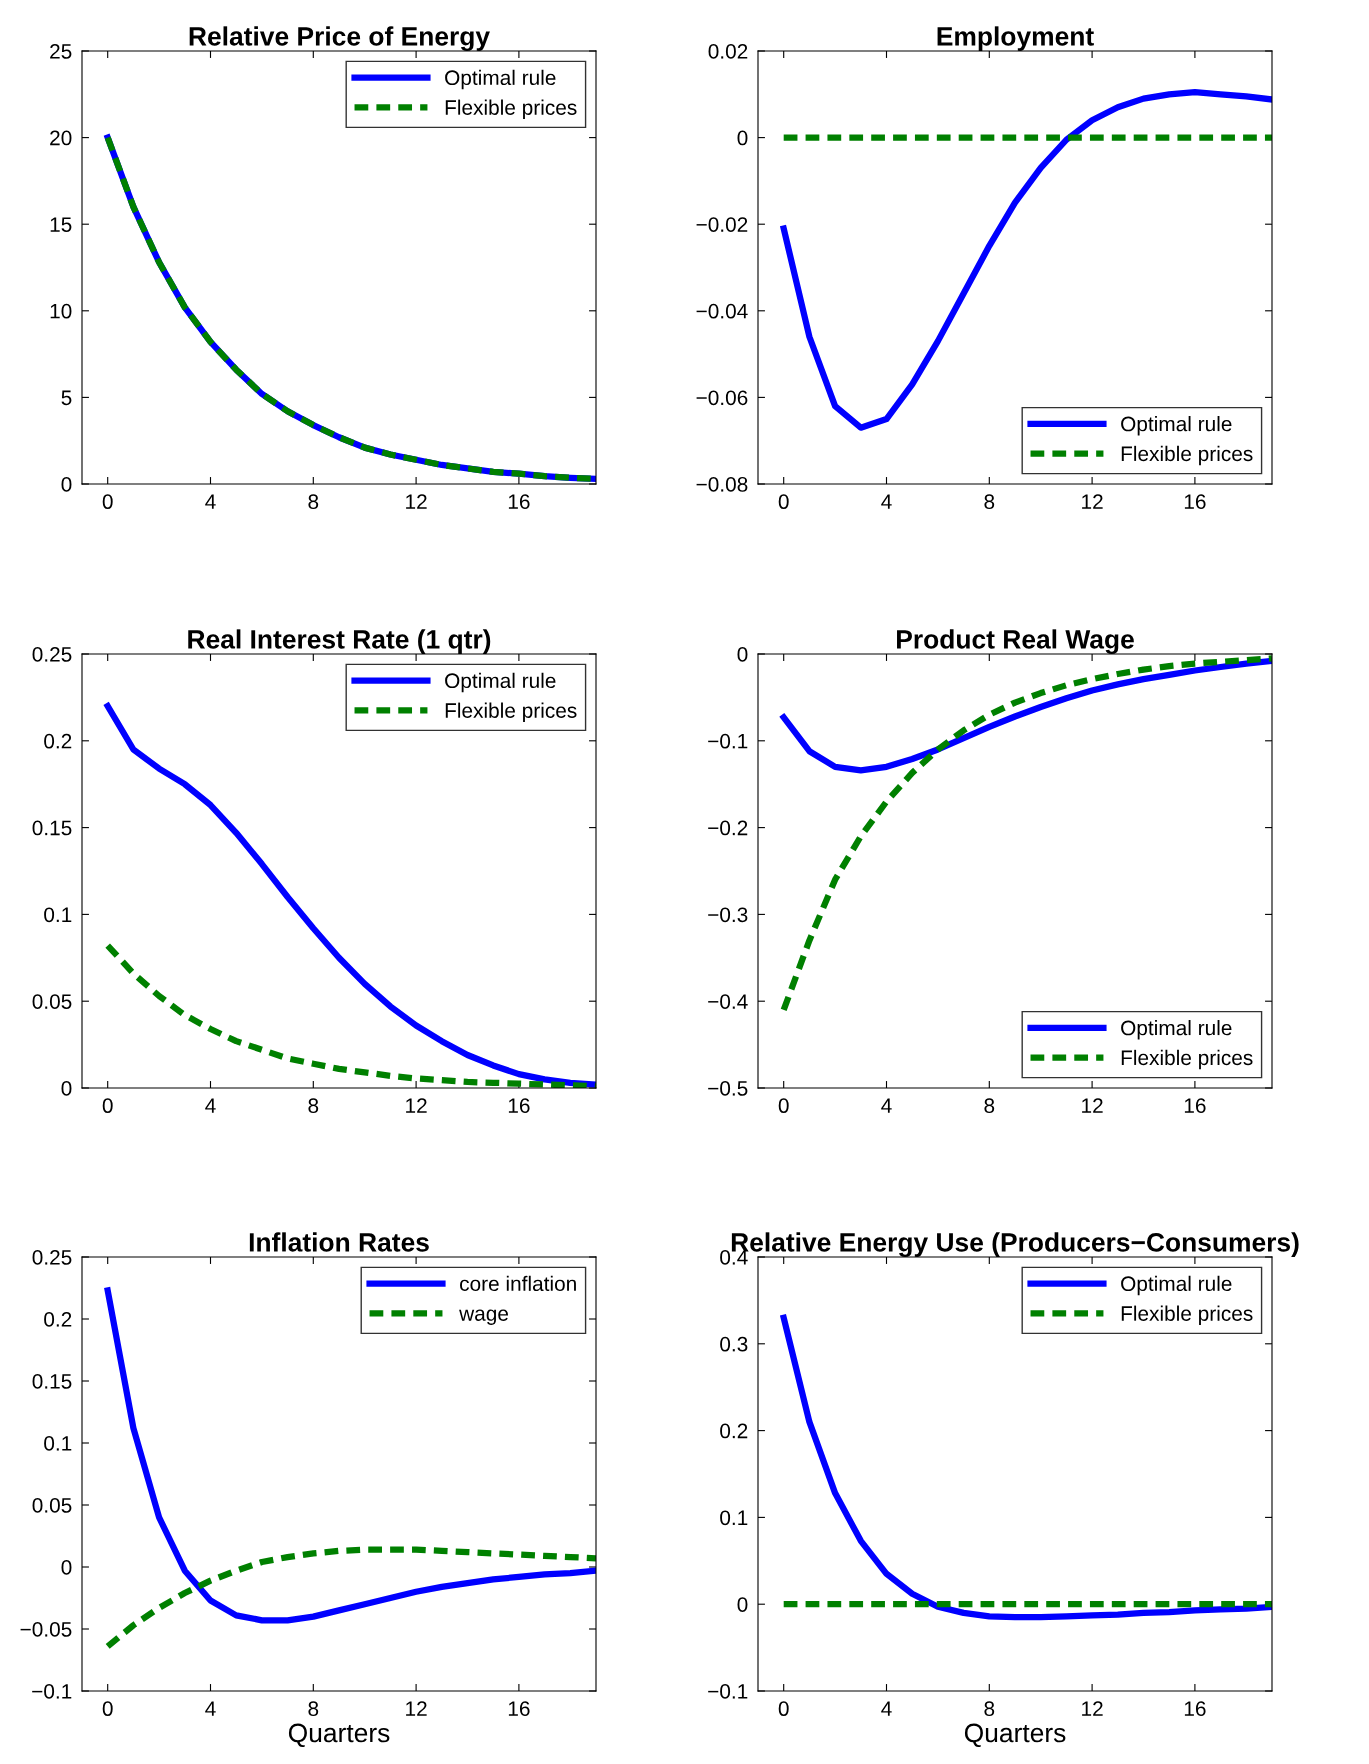 The image size is (1369, 1764). What do you see at coordinates (339, 39) in the screenshot?
I see `chart-title: Relative Price of Energy` at bounding box center [339, 39].